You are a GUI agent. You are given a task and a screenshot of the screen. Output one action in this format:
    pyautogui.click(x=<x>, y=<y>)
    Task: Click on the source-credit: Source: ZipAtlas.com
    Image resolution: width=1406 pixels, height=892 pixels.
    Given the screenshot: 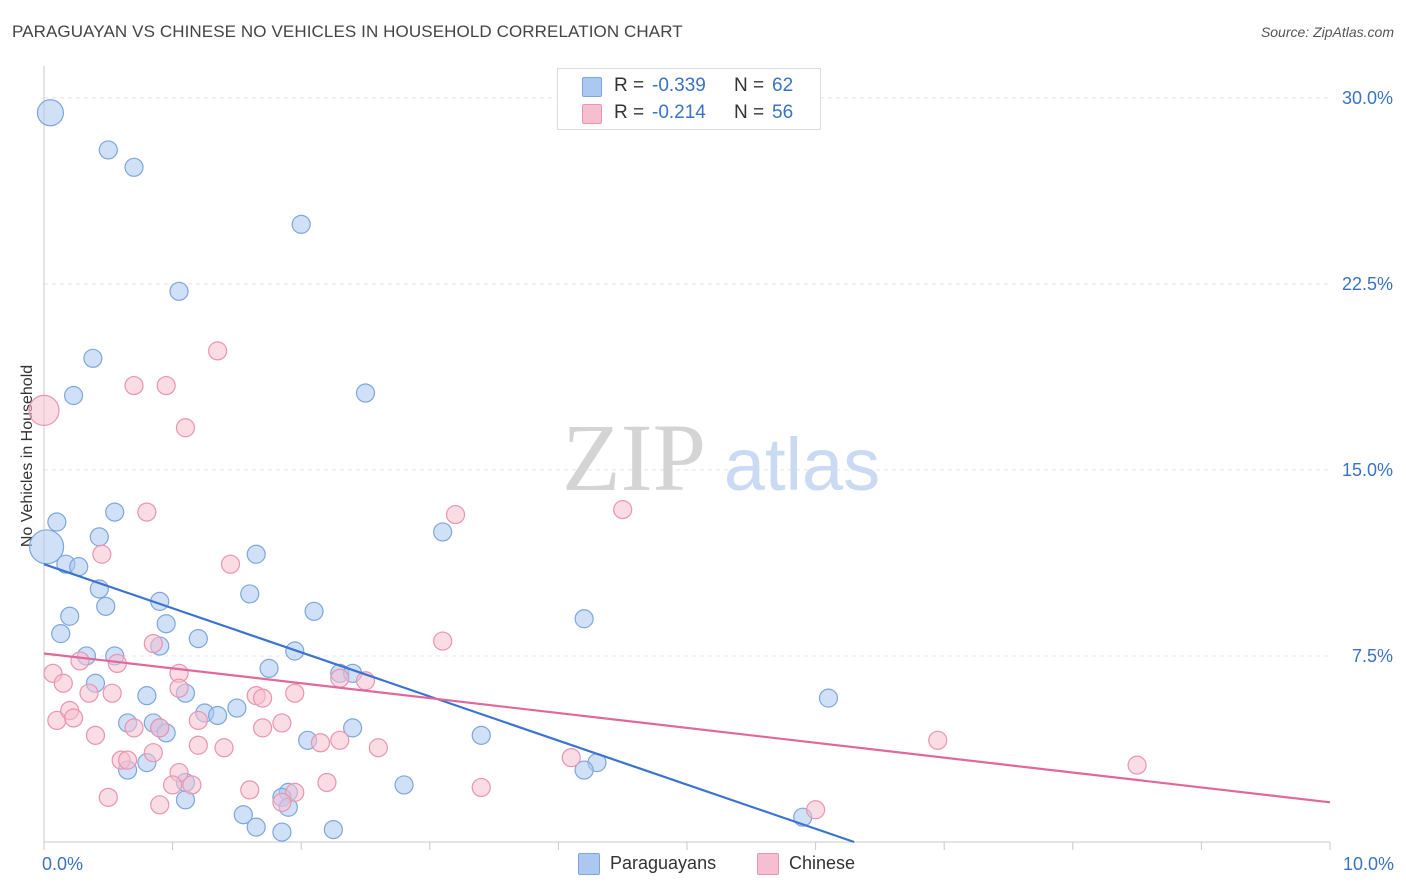 What is the action you would take?
    pyautogui.click(x=1327, y=32)
    